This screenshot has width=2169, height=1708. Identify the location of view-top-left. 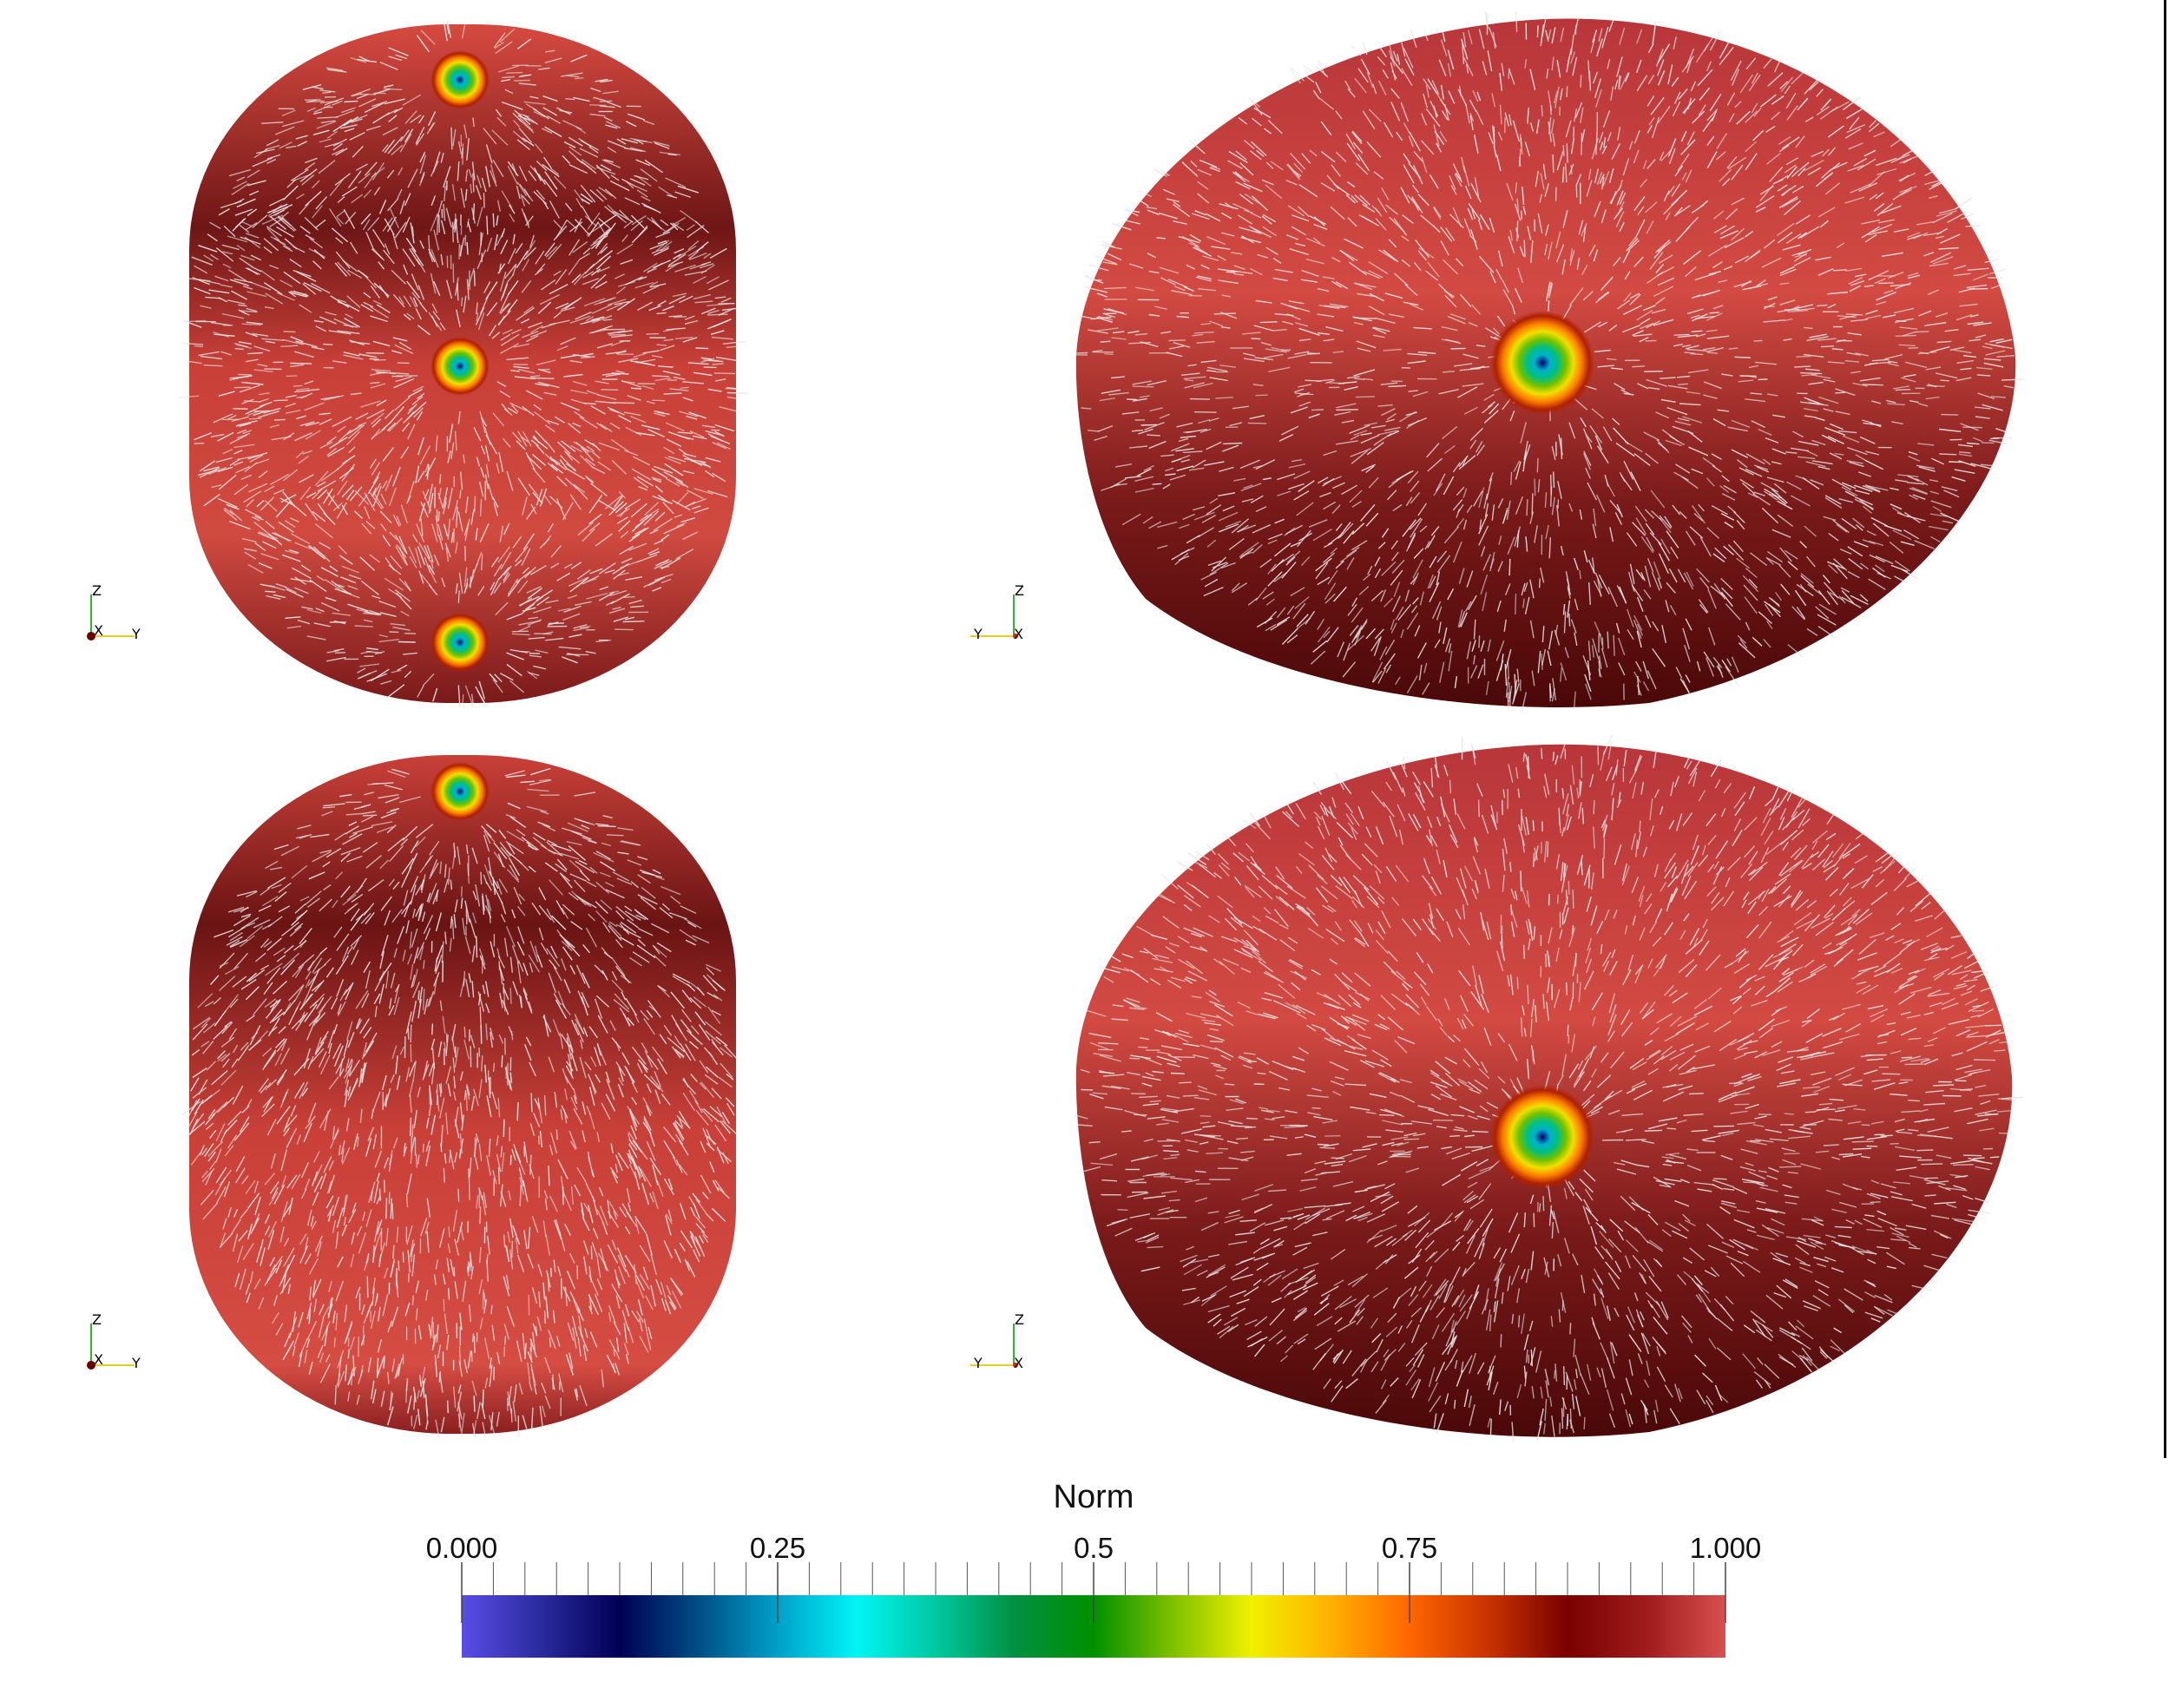
(463, 363).